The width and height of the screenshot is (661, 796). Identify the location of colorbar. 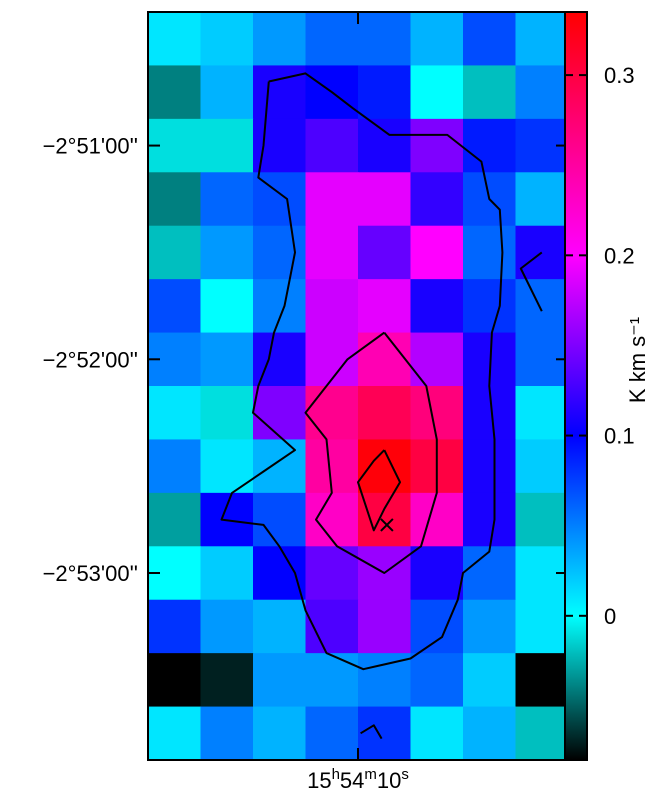
(576, 386).